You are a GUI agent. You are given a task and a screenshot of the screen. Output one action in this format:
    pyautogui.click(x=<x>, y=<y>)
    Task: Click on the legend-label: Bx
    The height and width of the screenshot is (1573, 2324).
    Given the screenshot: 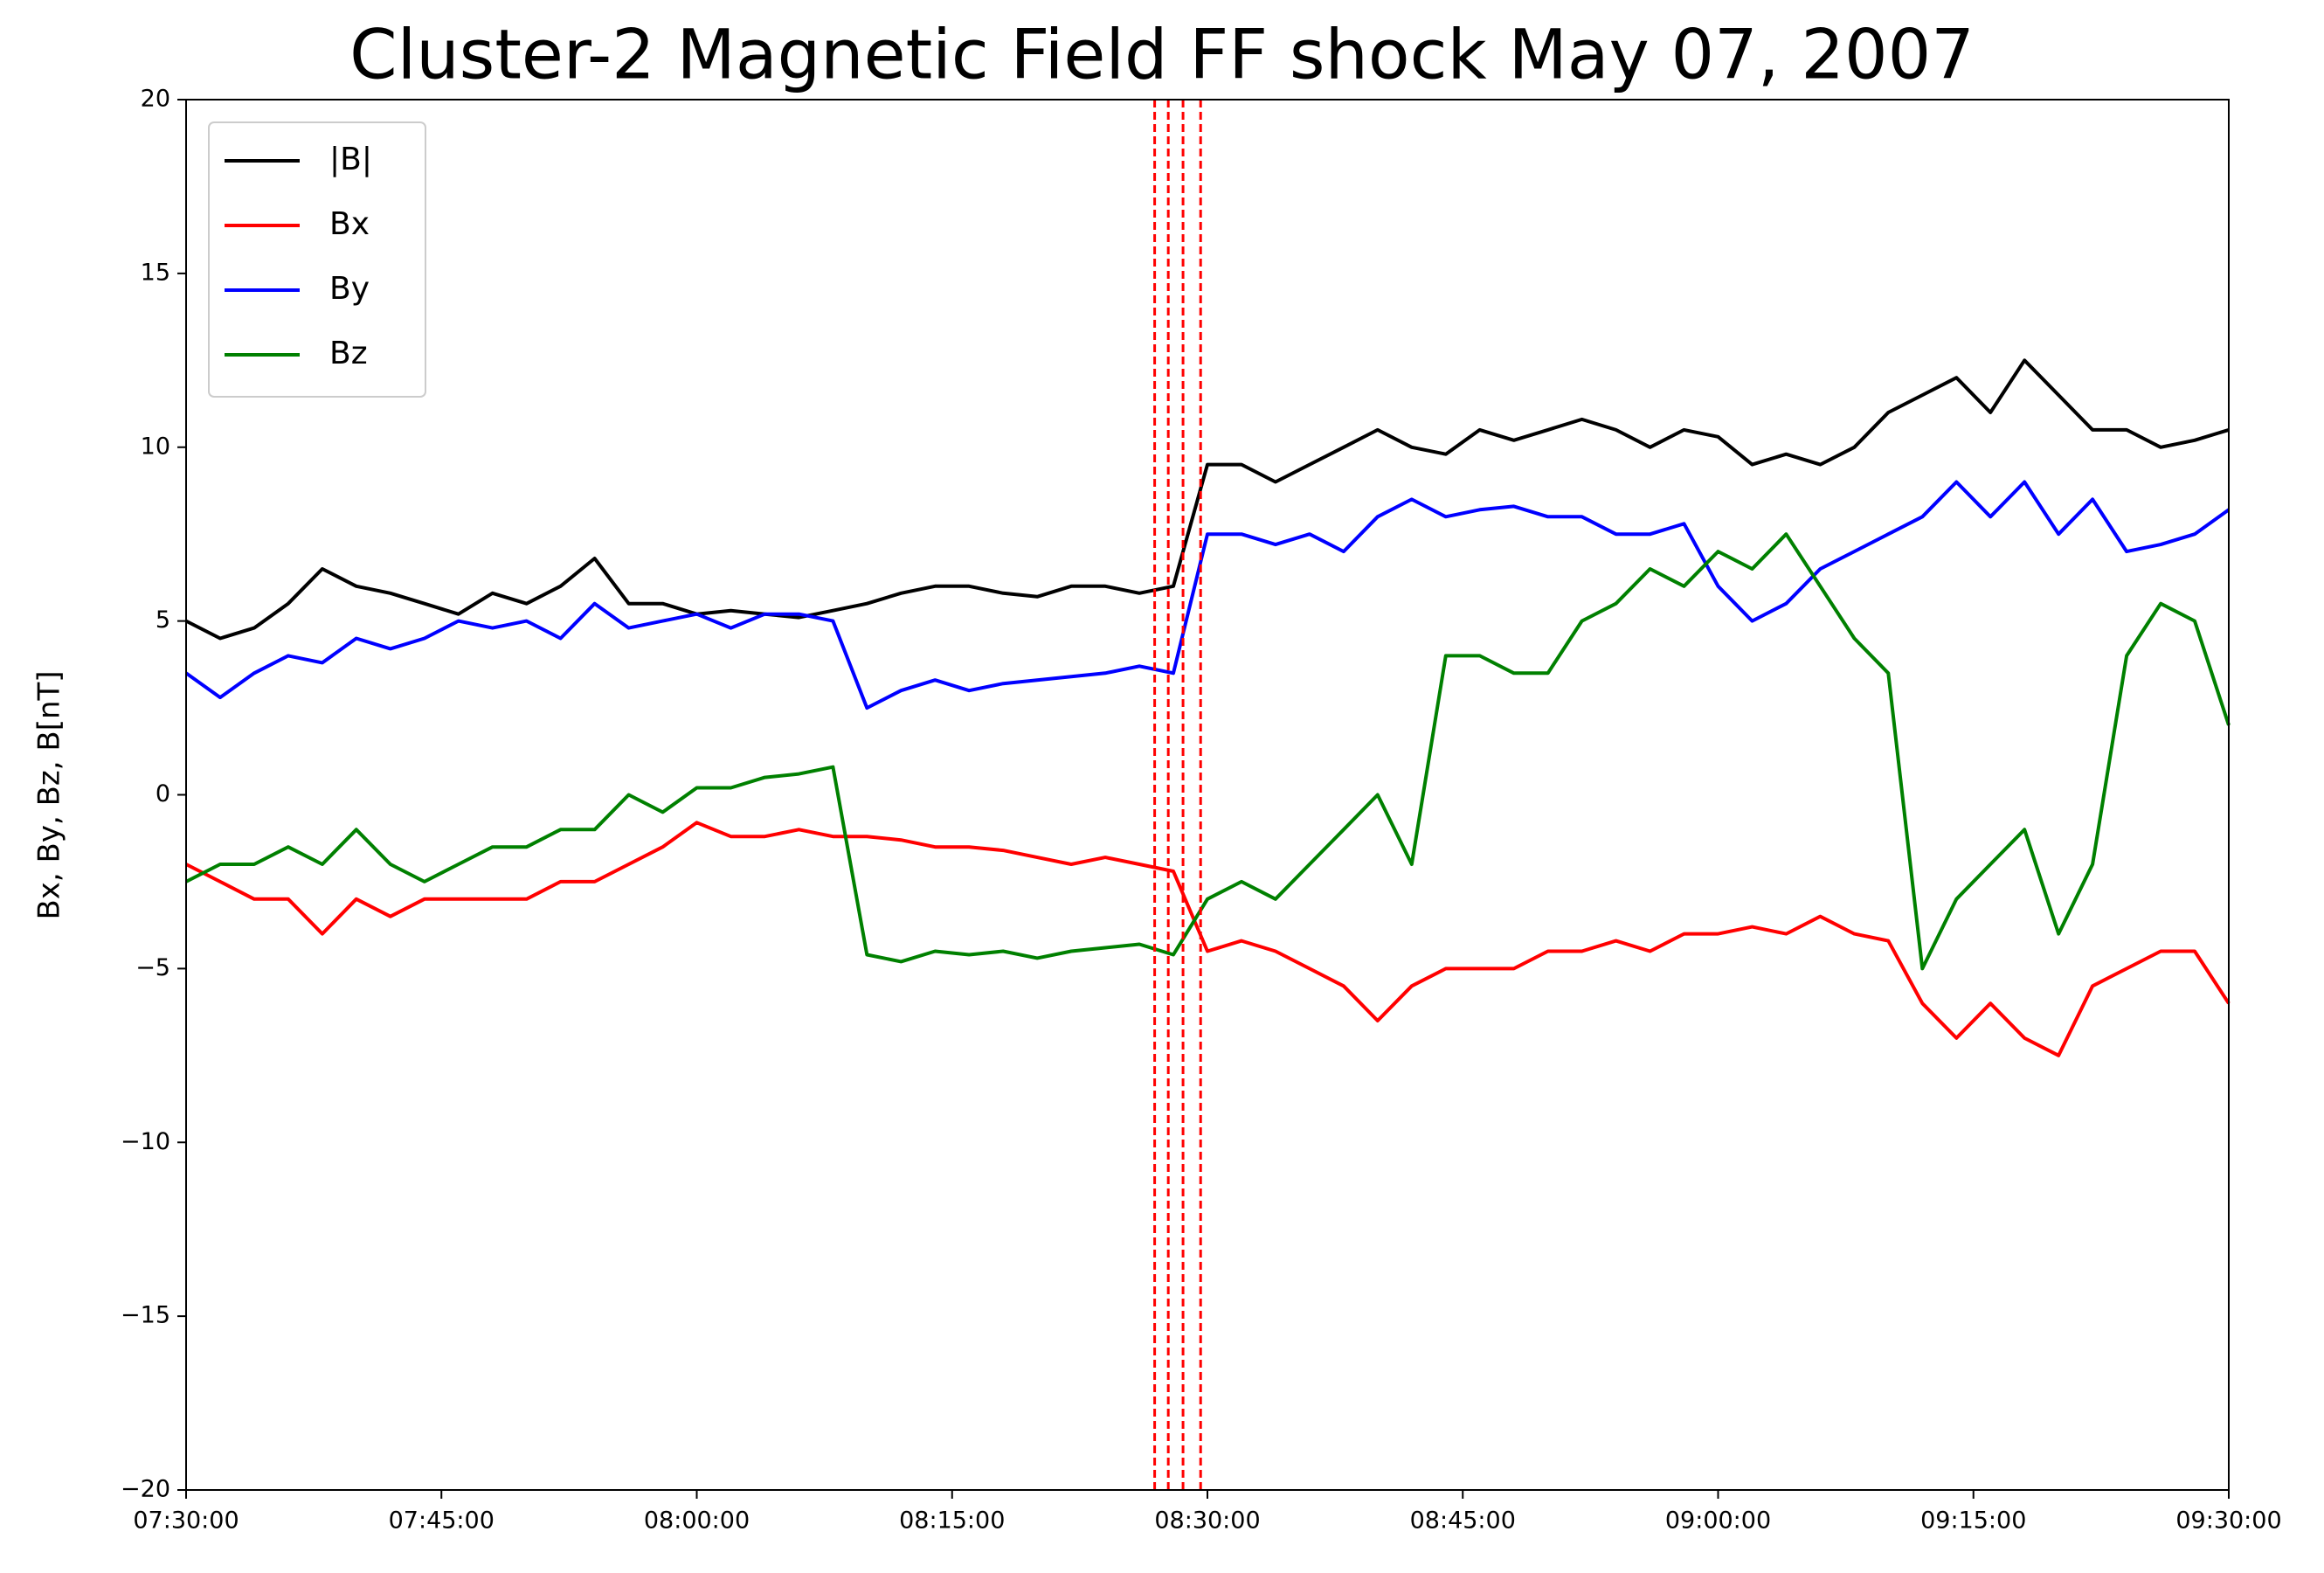 What is the action you would take?
    pyautogui.click(x=350, y=224)
    